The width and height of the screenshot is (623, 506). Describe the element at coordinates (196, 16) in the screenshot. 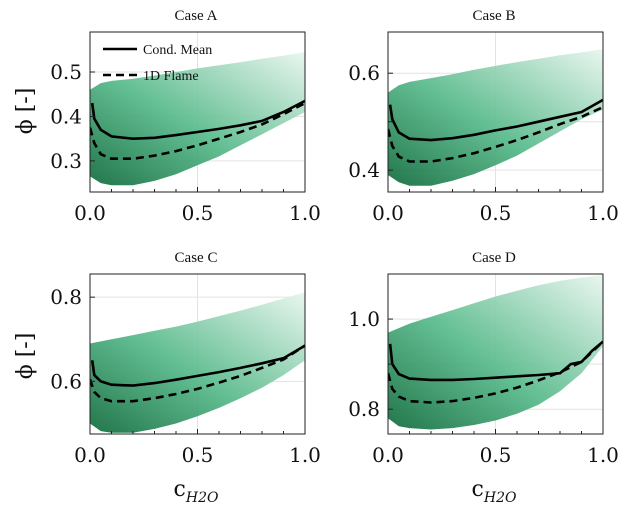

I see `panel-title-case-a: Case A` at that location.